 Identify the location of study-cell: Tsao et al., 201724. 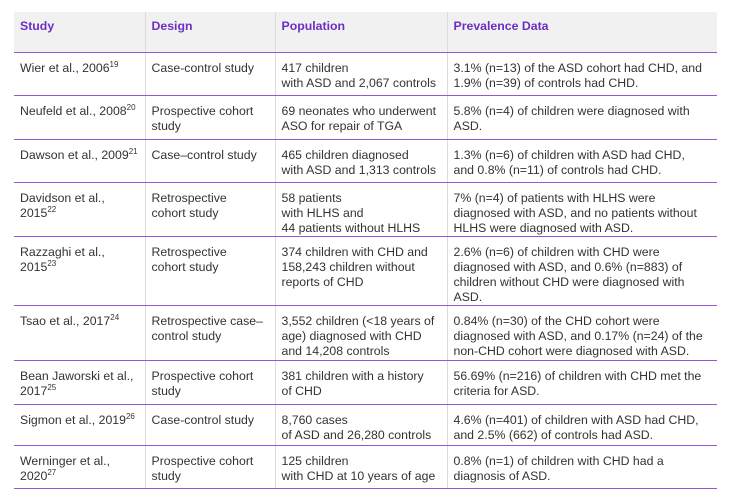
(79, 333).